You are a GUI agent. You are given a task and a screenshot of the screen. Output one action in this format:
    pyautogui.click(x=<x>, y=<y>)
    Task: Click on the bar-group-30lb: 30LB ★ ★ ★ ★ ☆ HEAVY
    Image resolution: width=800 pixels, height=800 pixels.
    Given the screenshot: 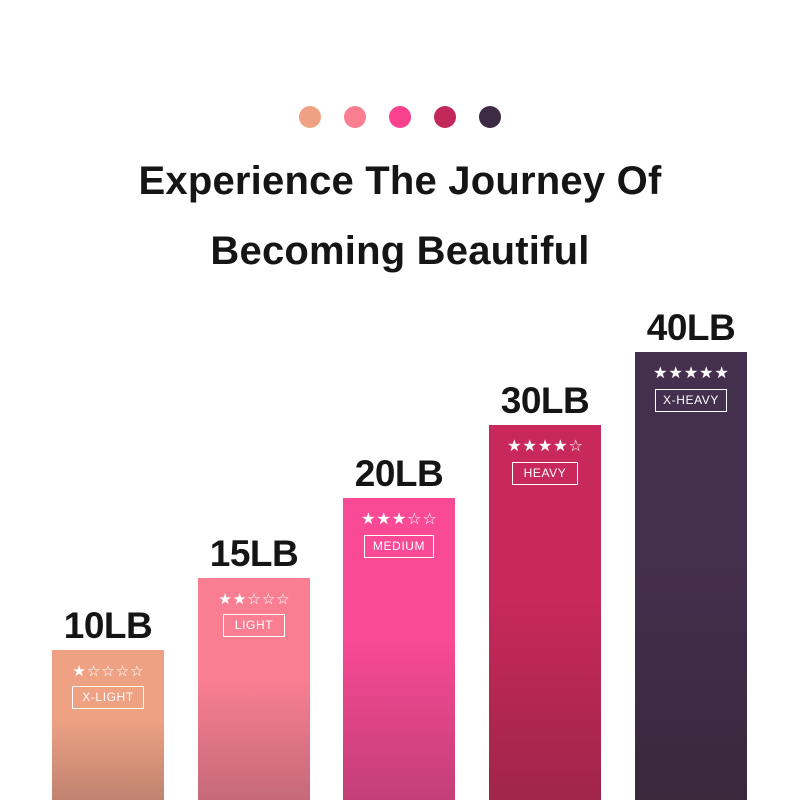 What is the action you would take?
    pyautogui.click(x=545, y=591)
    